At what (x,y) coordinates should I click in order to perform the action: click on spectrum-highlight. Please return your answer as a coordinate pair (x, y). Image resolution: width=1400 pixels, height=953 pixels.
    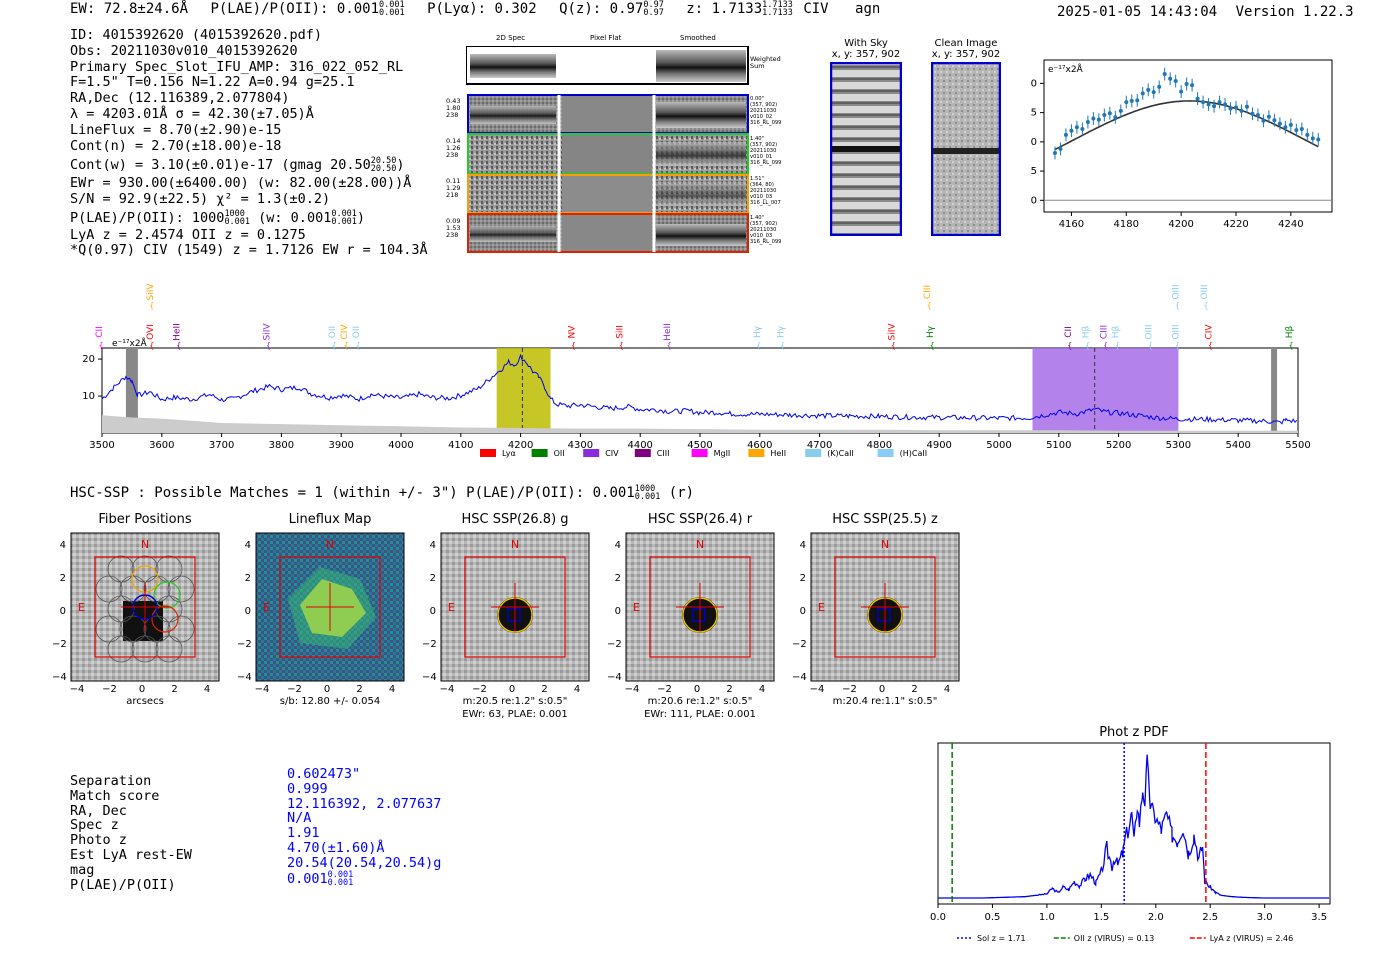
    Looking at the image, I should click on (523, 390).